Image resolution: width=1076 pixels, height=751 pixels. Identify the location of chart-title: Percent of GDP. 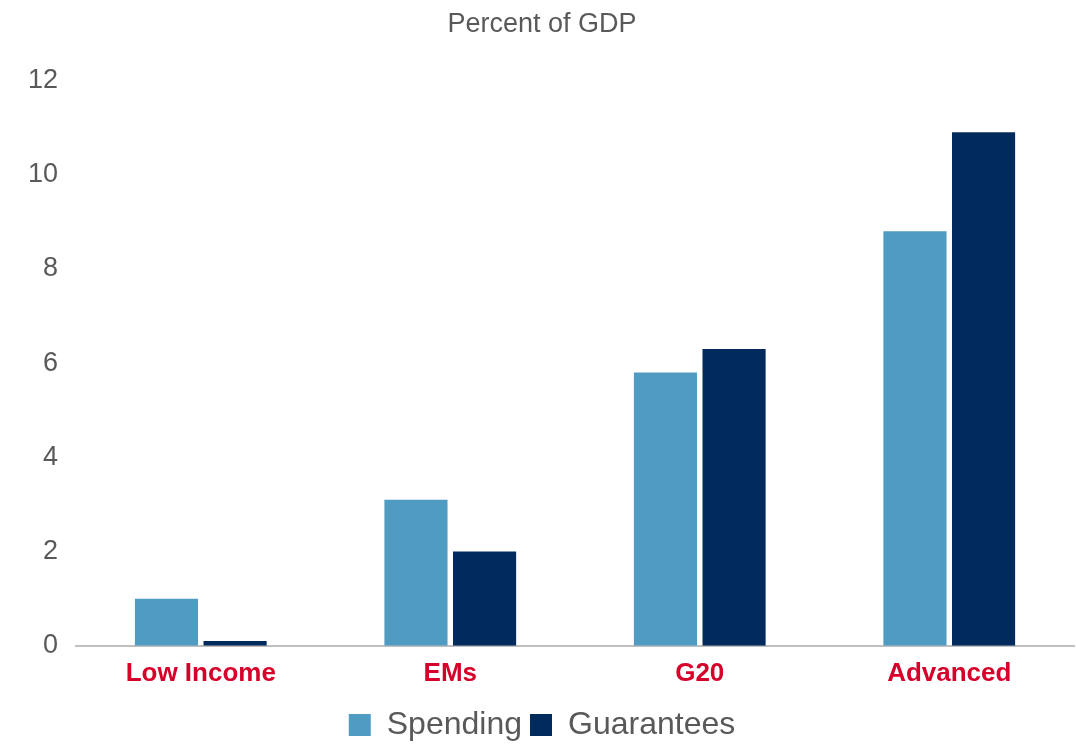
(542, 22).